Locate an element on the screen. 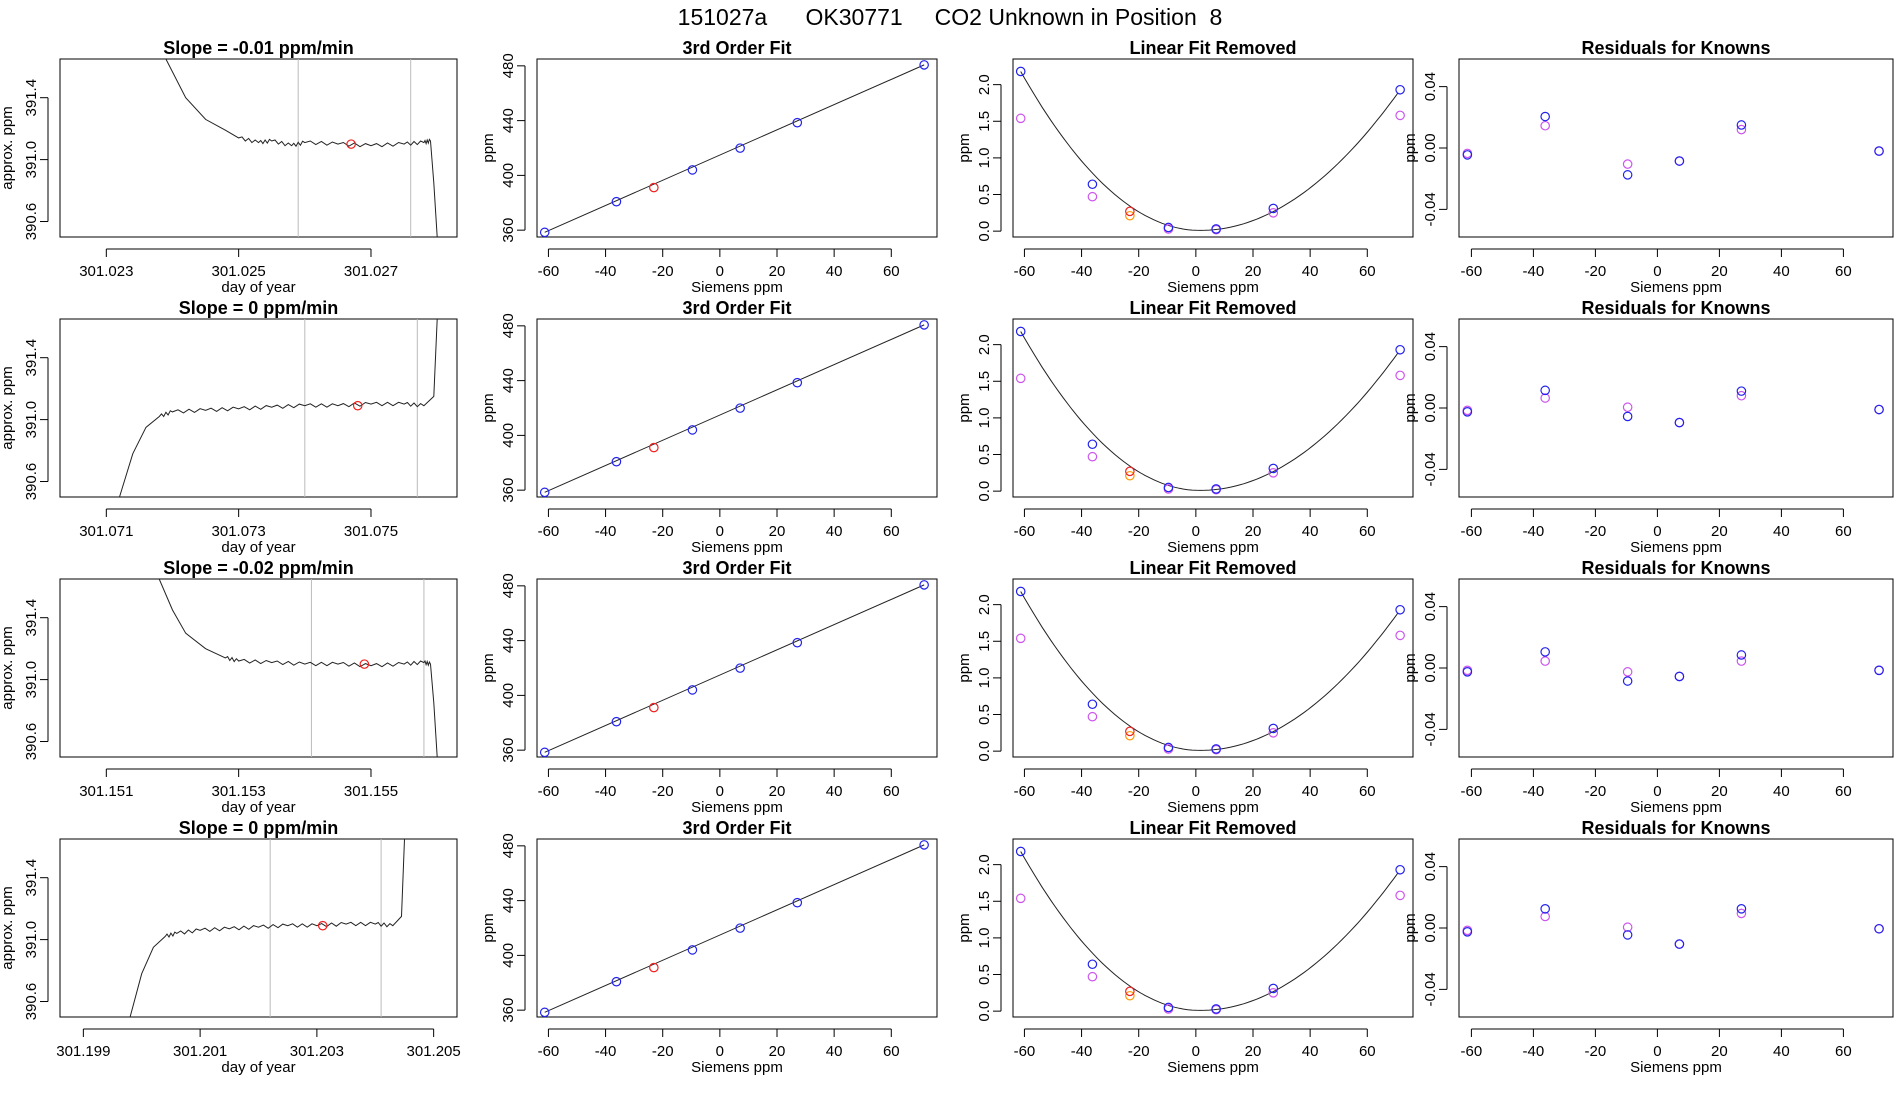  x-tick-label: 40 is located at coordinates (1781, 791).